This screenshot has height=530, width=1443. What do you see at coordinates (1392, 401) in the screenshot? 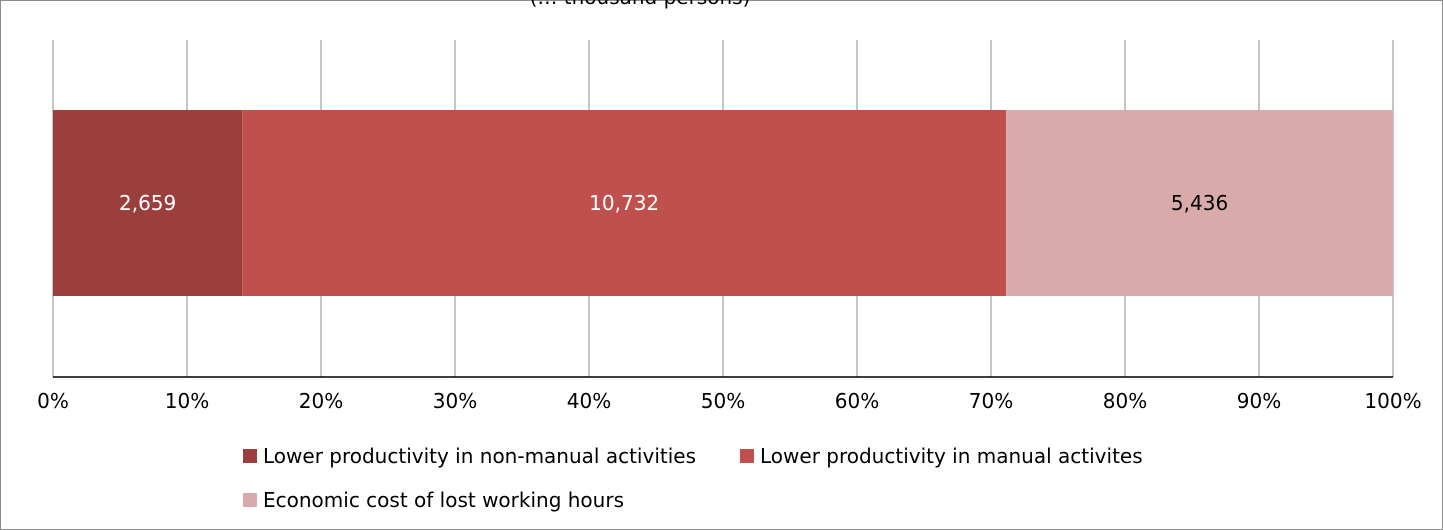
I see `x-tick-label: 100%` at bounding box center [1392, 401].